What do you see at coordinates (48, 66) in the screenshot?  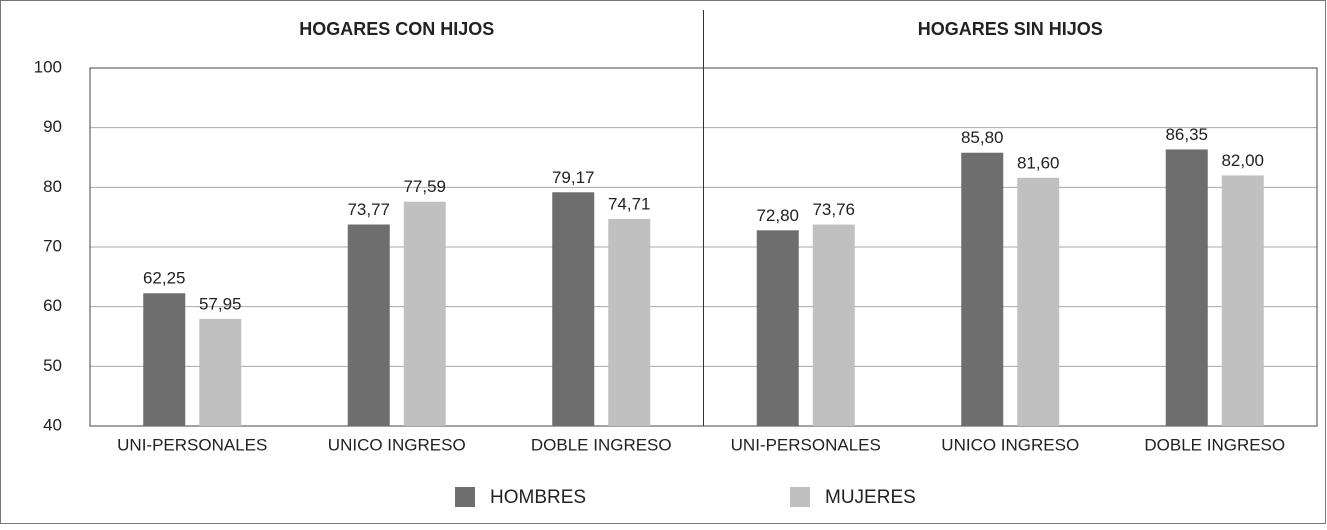 I see `y-tick-label: 100` at bounding box center [48, 66].